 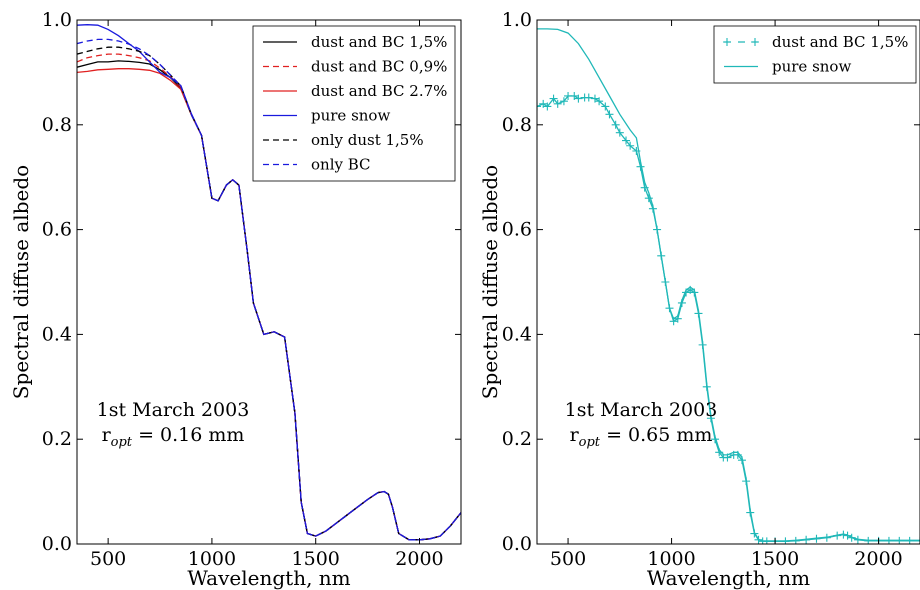 I want to click on legend-entry-label: dust and BC 2.7%, so click(x=379, y=91).